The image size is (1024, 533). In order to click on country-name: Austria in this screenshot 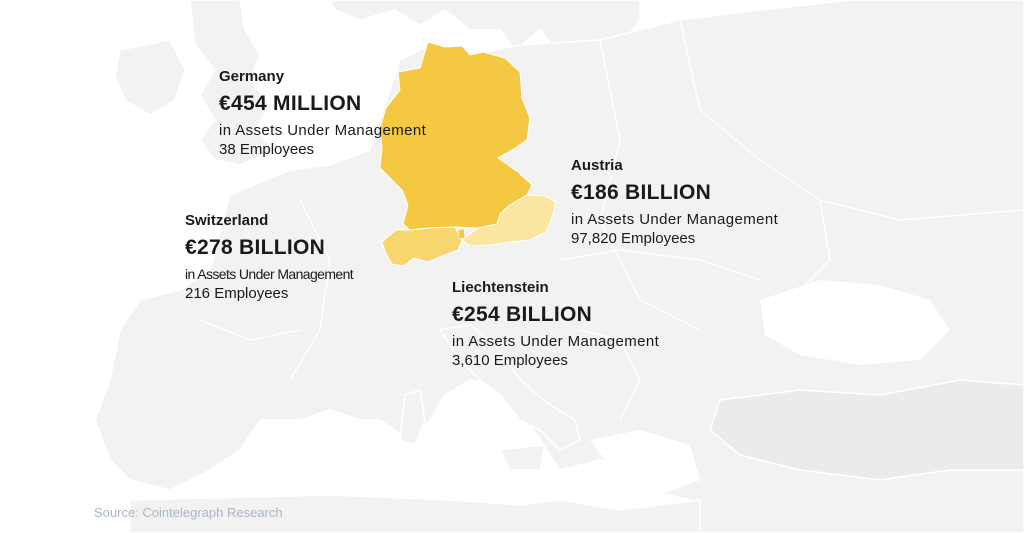, I will do `click(597, 165)`.